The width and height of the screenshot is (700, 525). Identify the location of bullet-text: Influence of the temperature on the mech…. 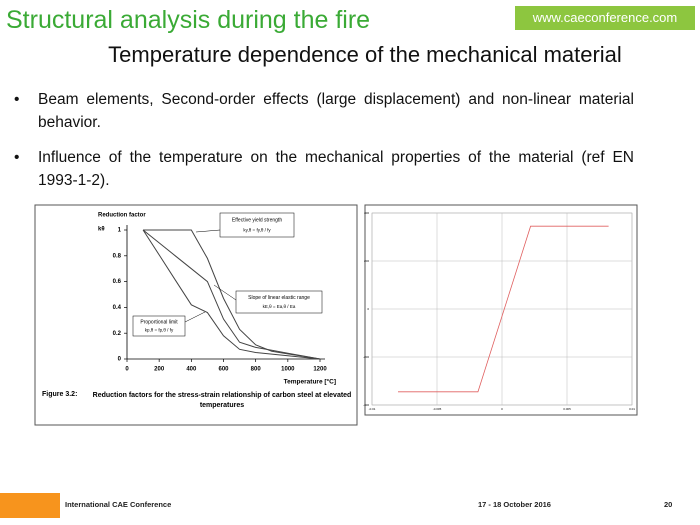
(336, 169).